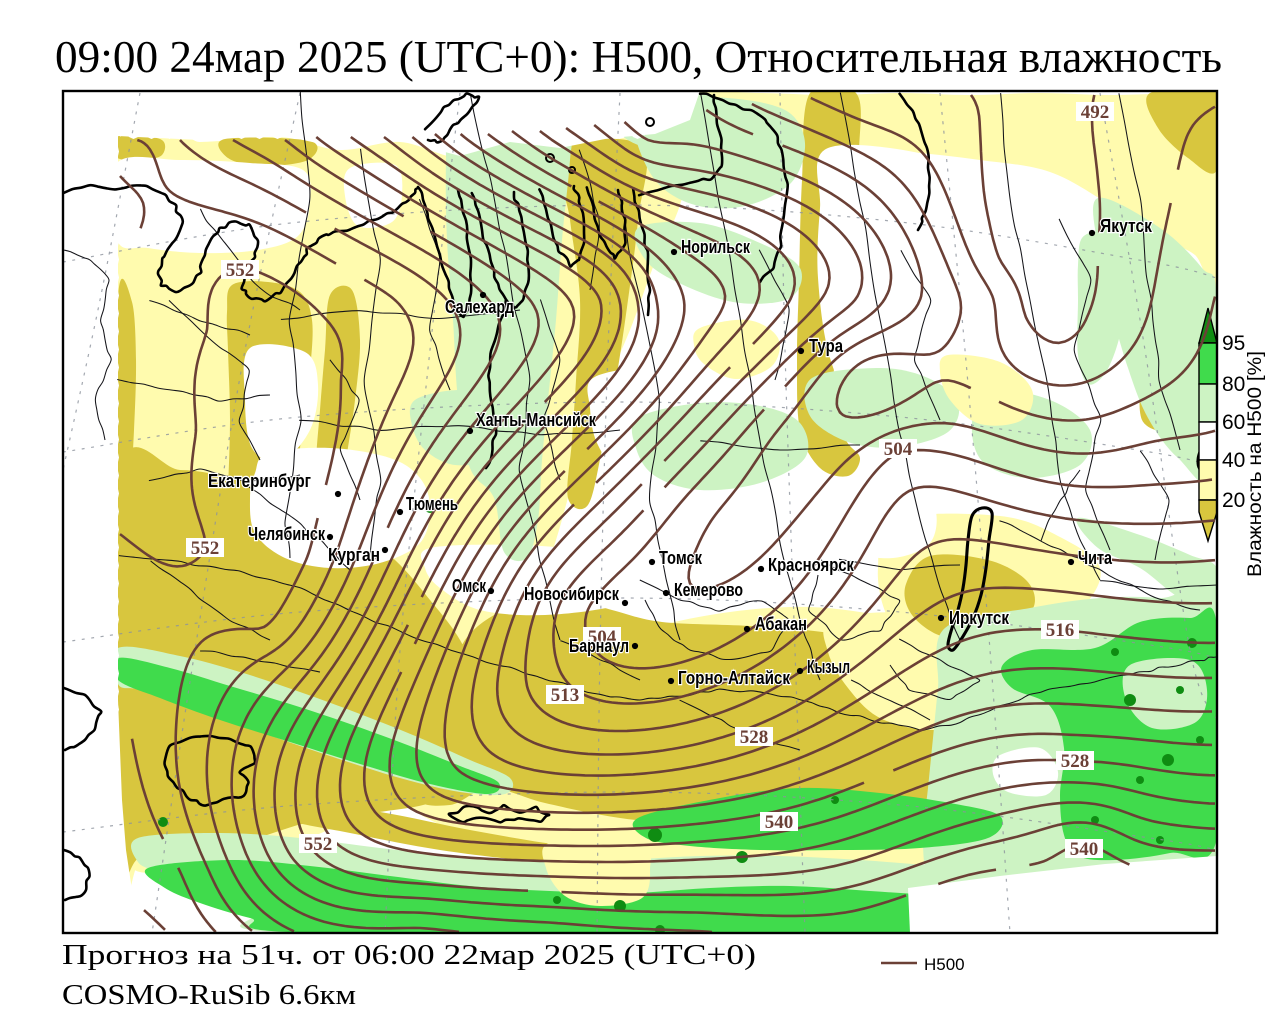 The image size is (1280, 1024). I want to click on svg-text: Тура, so click(826, 346).